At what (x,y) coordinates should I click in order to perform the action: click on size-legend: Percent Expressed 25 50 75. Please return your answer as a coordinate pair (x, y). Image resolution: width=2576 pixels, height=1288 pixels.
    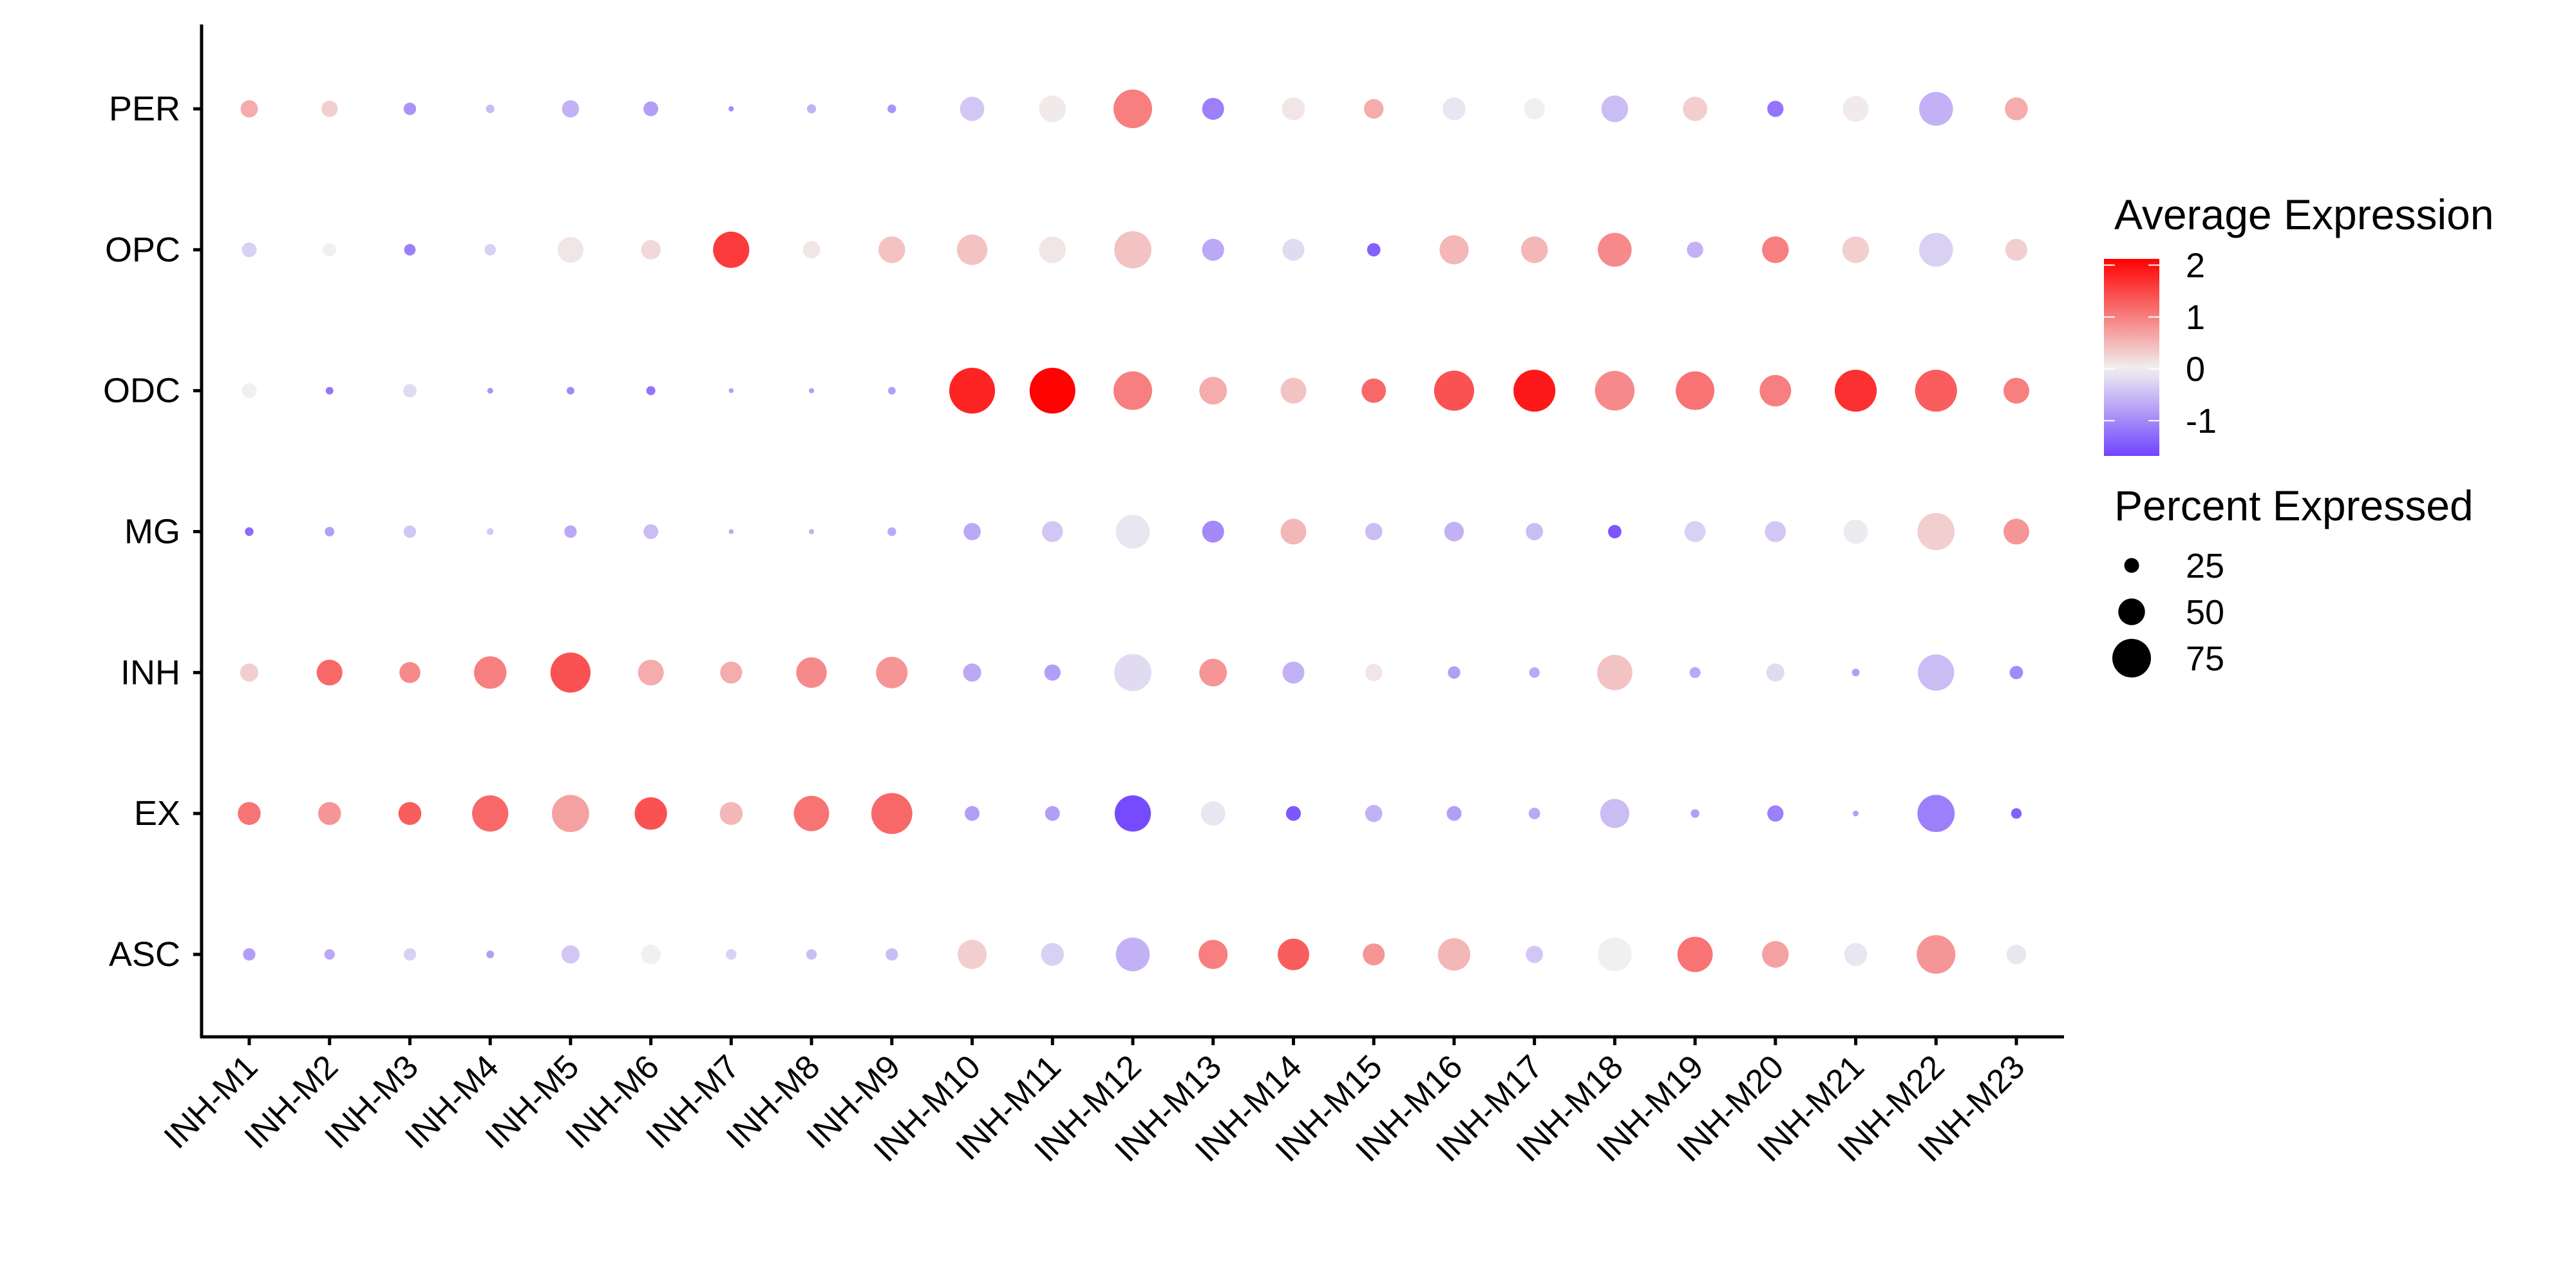
    Looking at the image, I should click on (2293, 580).